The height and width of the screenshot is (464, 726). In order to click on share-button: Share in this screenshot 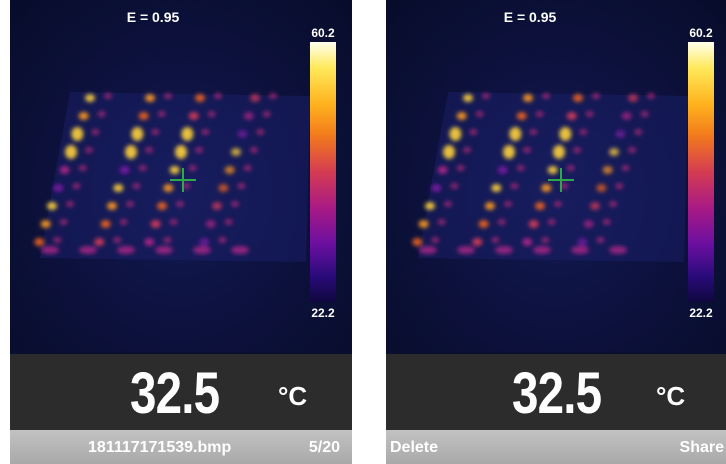, I will do `click(701, 447)`.